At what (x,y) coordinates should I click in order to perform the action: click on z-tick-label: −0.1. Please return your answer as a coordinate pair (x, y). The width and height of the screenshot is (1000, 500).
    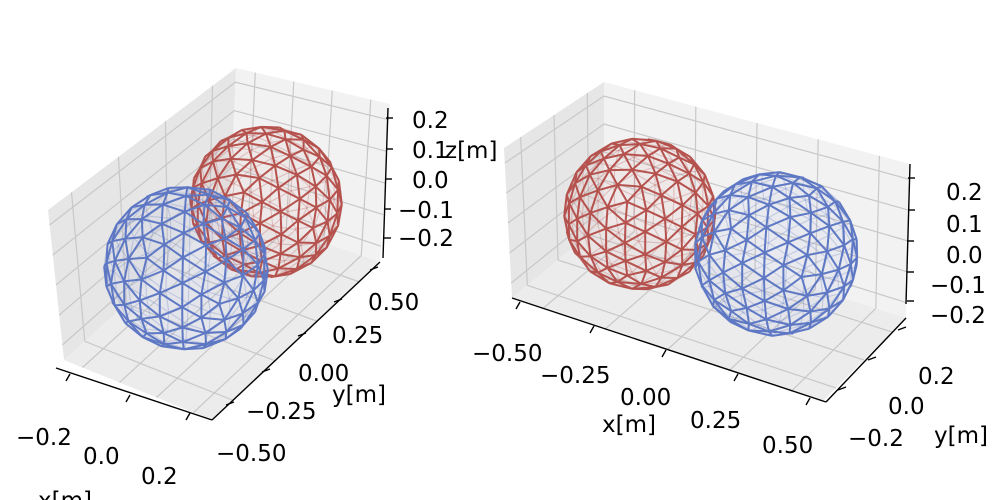
    Looking at the image, I should click on (958, 286).